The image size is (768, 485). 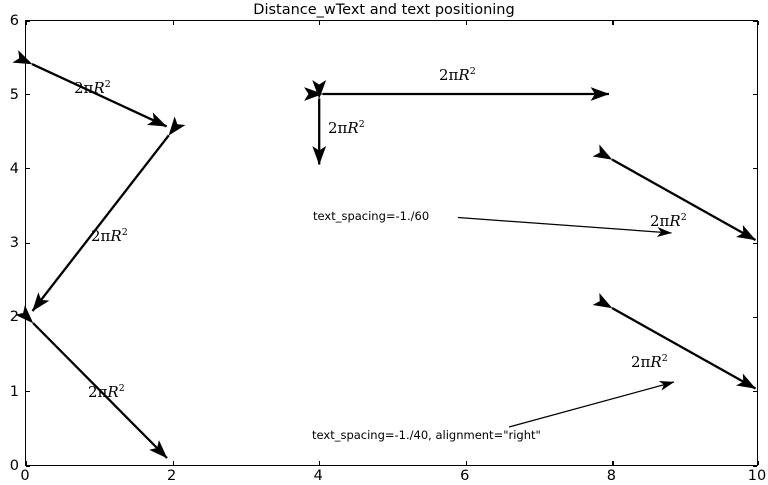 I want to click on y-tick-label-4: 4, so click(x=14, y=168).